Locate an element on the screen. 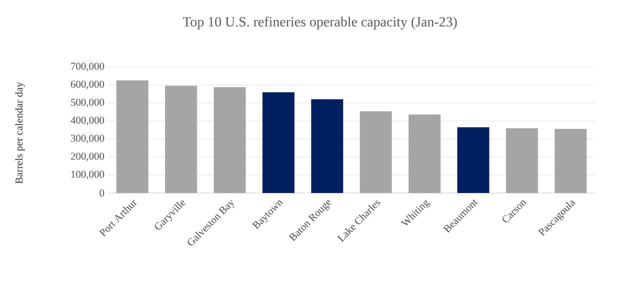  y-tick-label: 400,000 is located at coordinates (87, 121).